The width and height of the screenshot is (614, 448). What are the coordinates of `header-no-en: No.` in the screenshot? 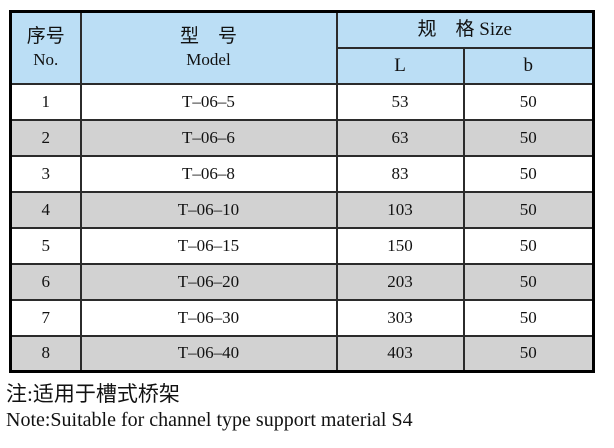 It's located at (46, 59).